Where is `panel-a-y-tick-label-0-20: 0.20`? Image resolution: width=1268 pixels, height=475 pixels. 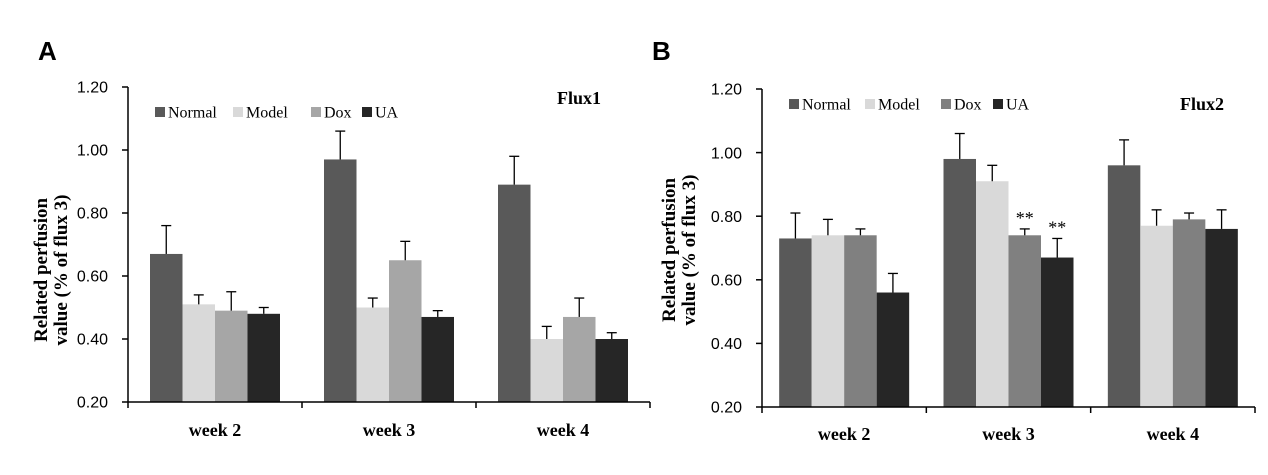 panel-a-y-tick-label-0-20: 0.20 is located at coordinates (92, 403).